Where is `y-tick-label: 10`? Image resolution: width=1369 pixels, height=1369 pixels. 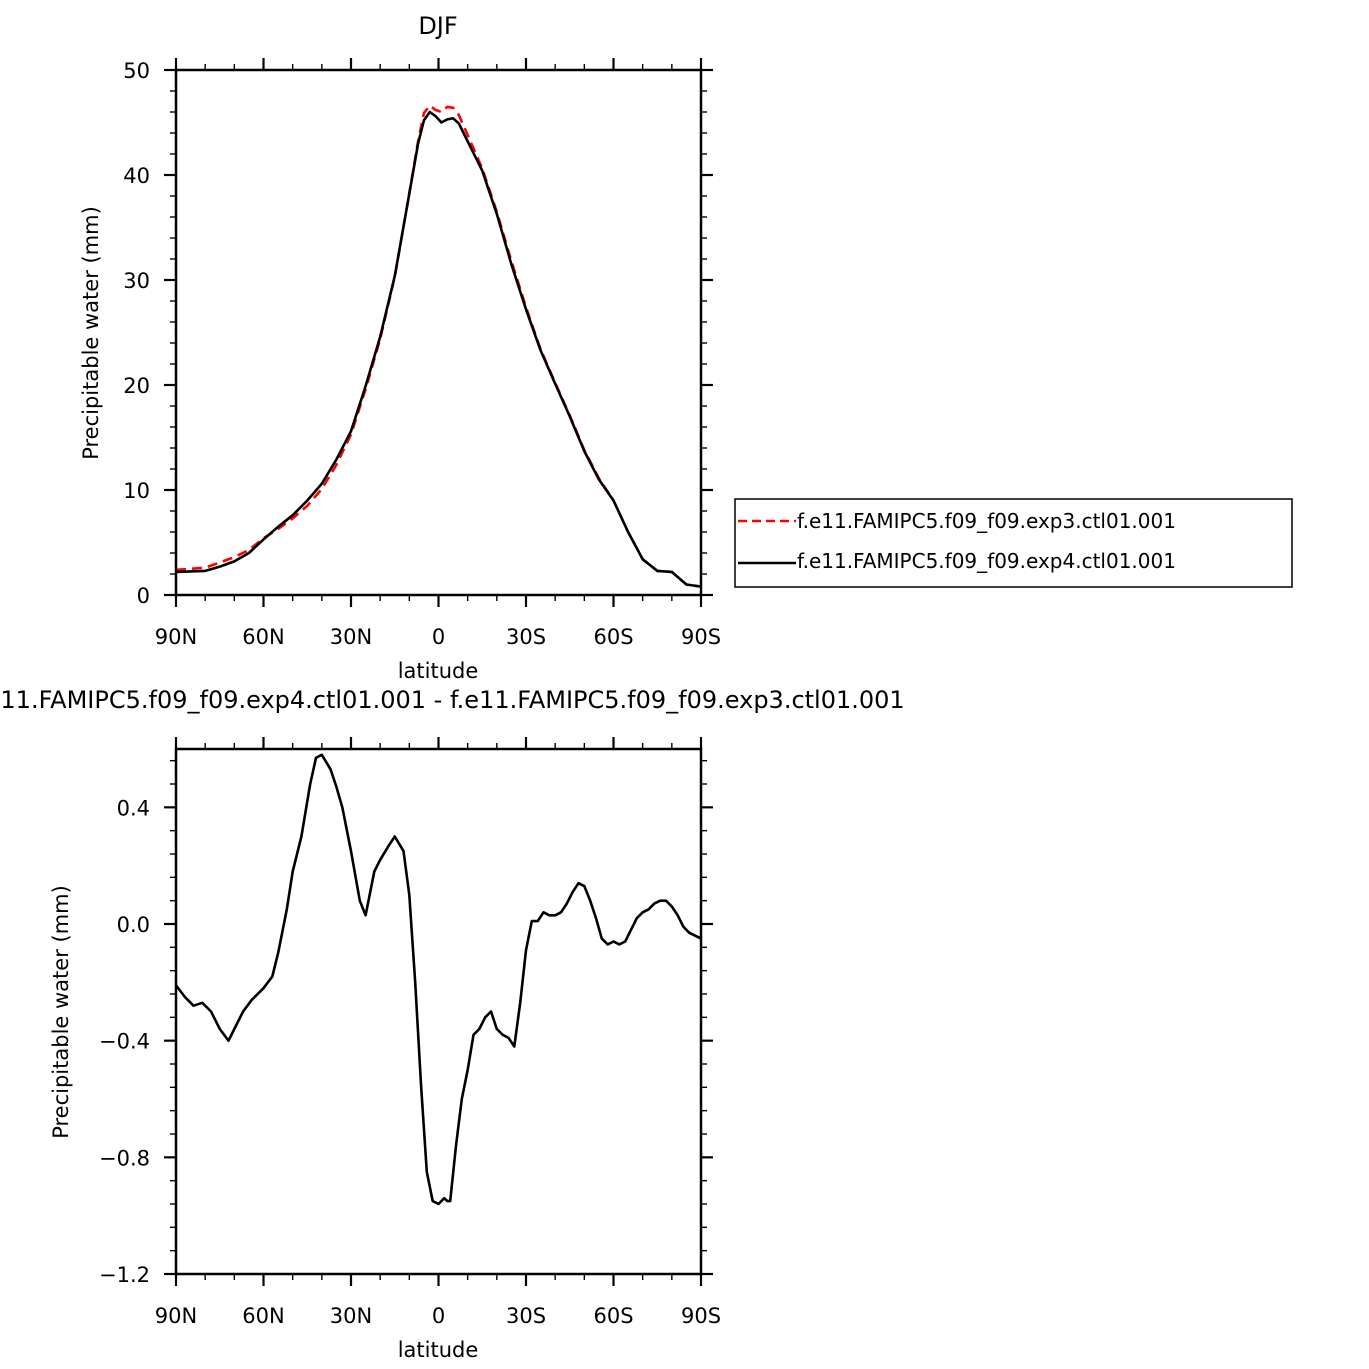
y-tick-label: 10 is located at coordinates (136, 491).